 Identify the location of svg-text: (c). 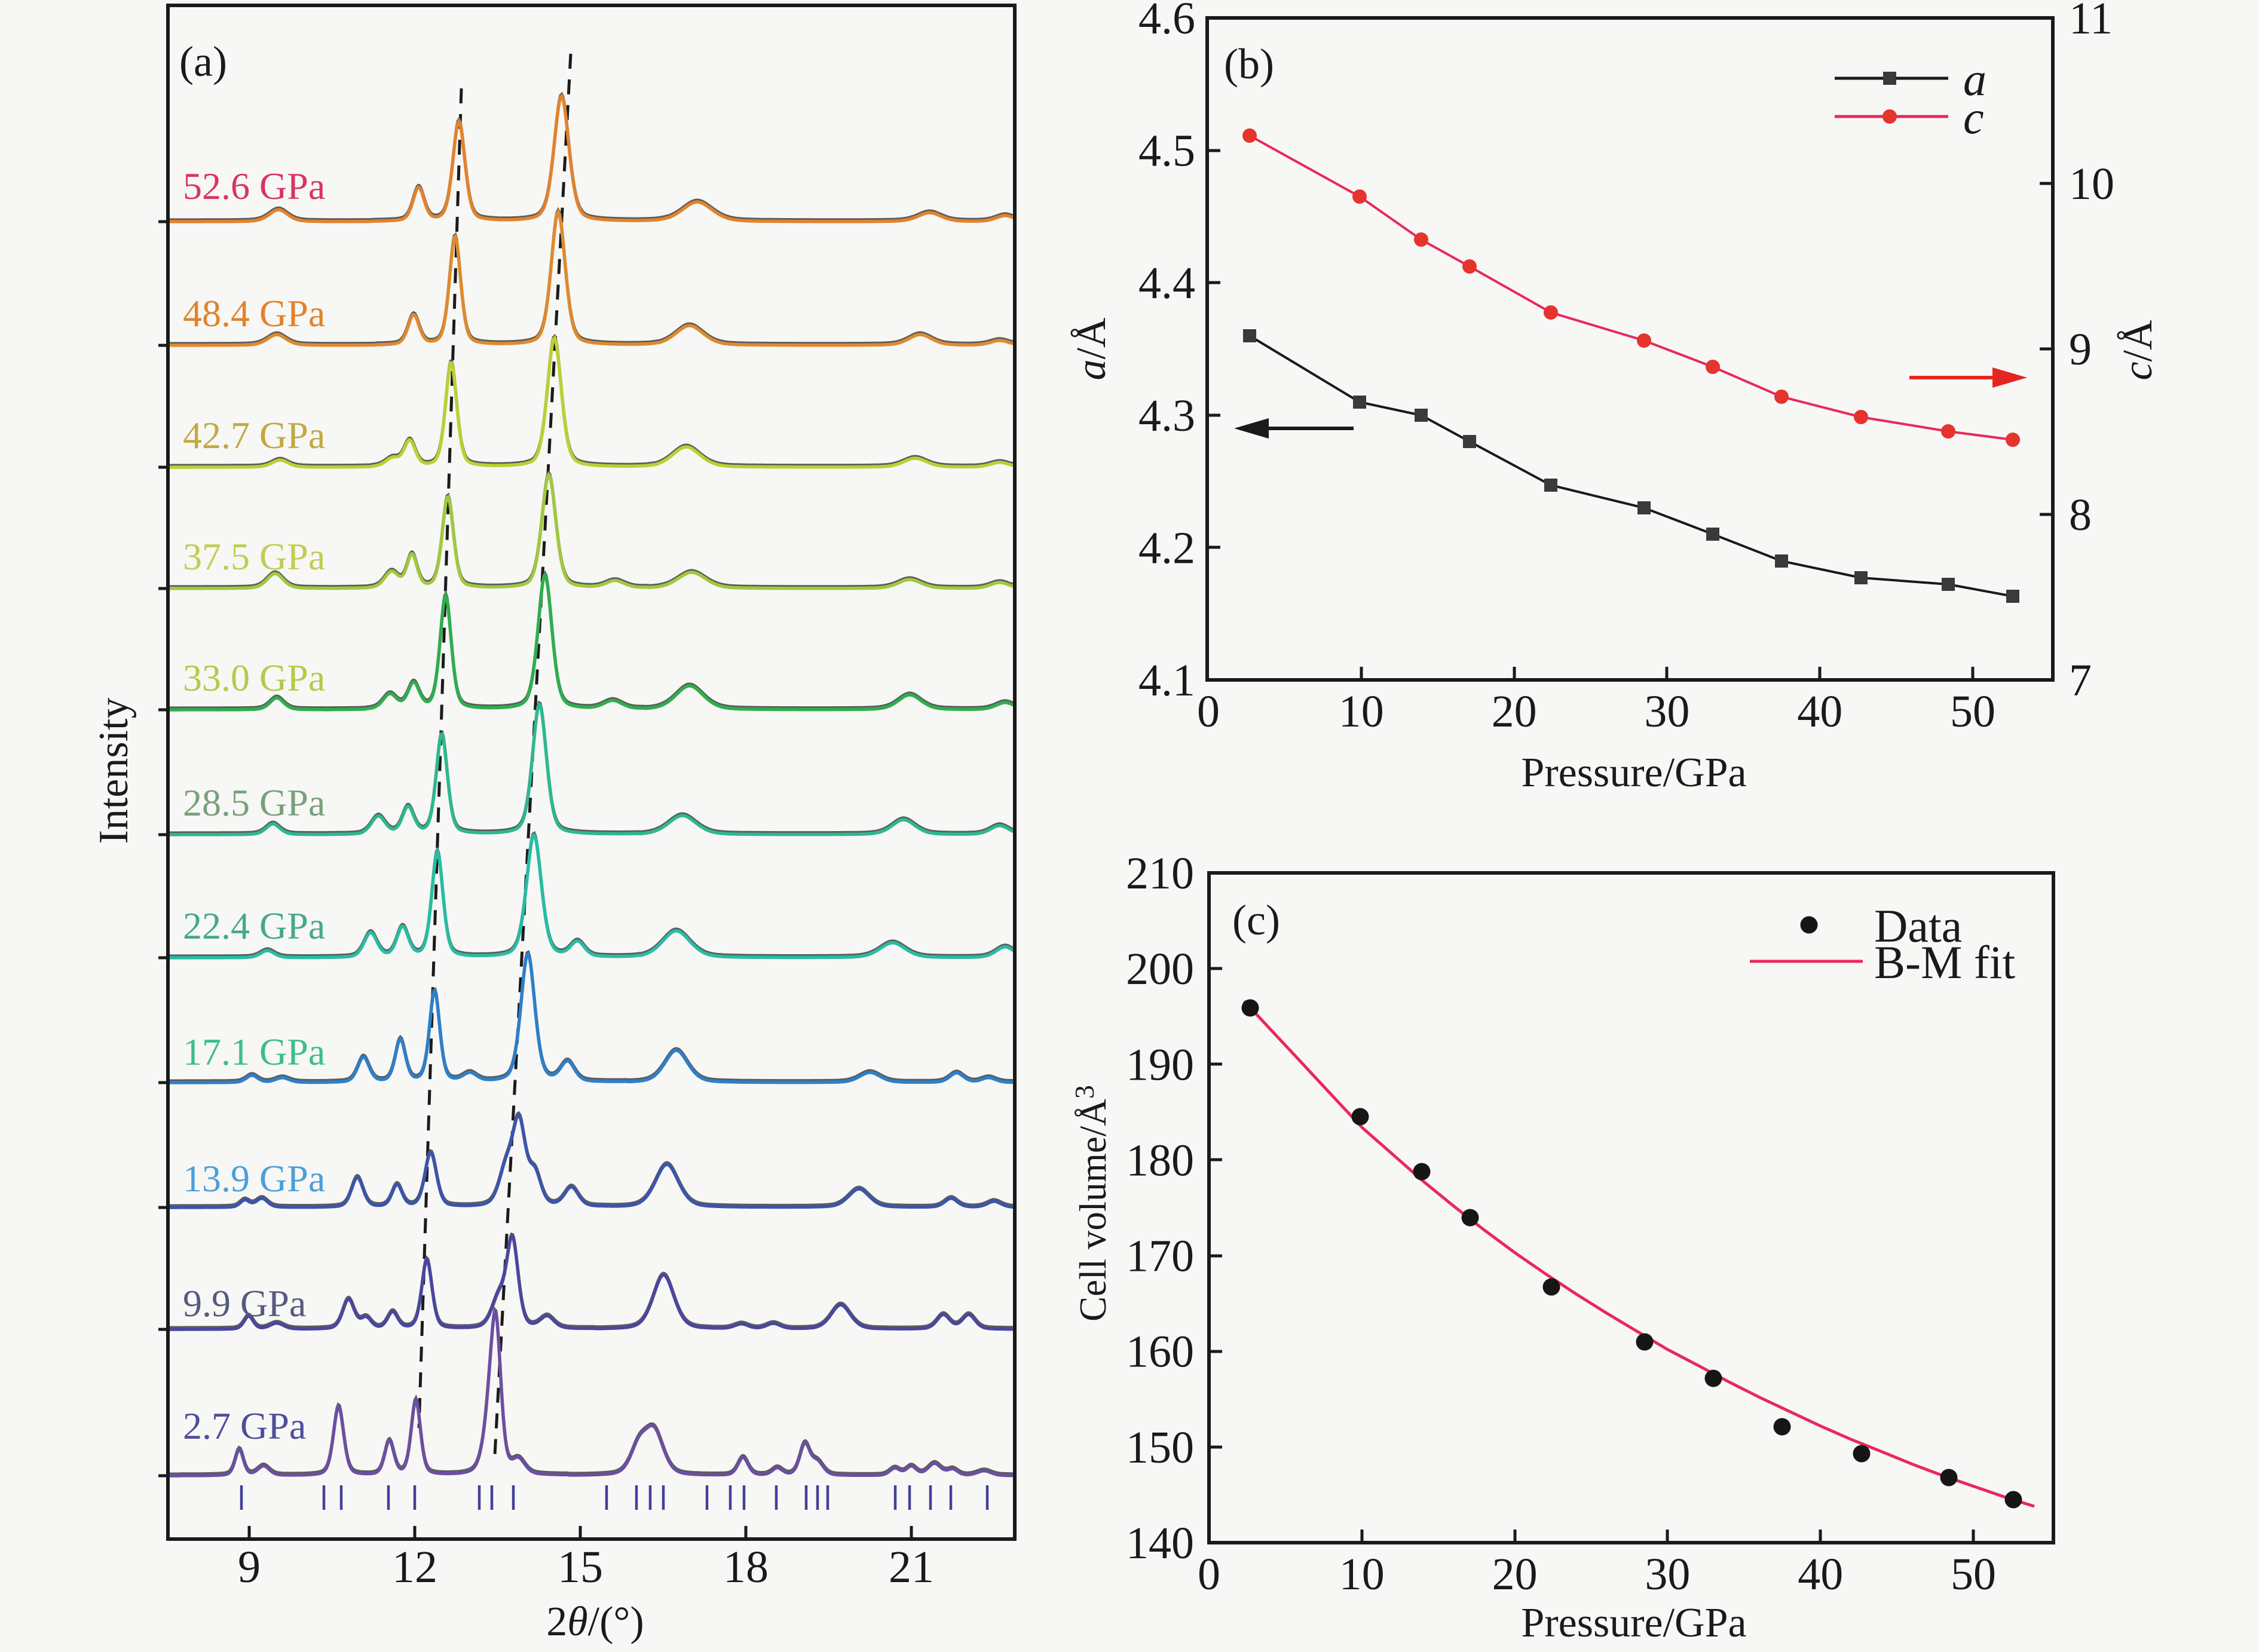
(1256, 920).